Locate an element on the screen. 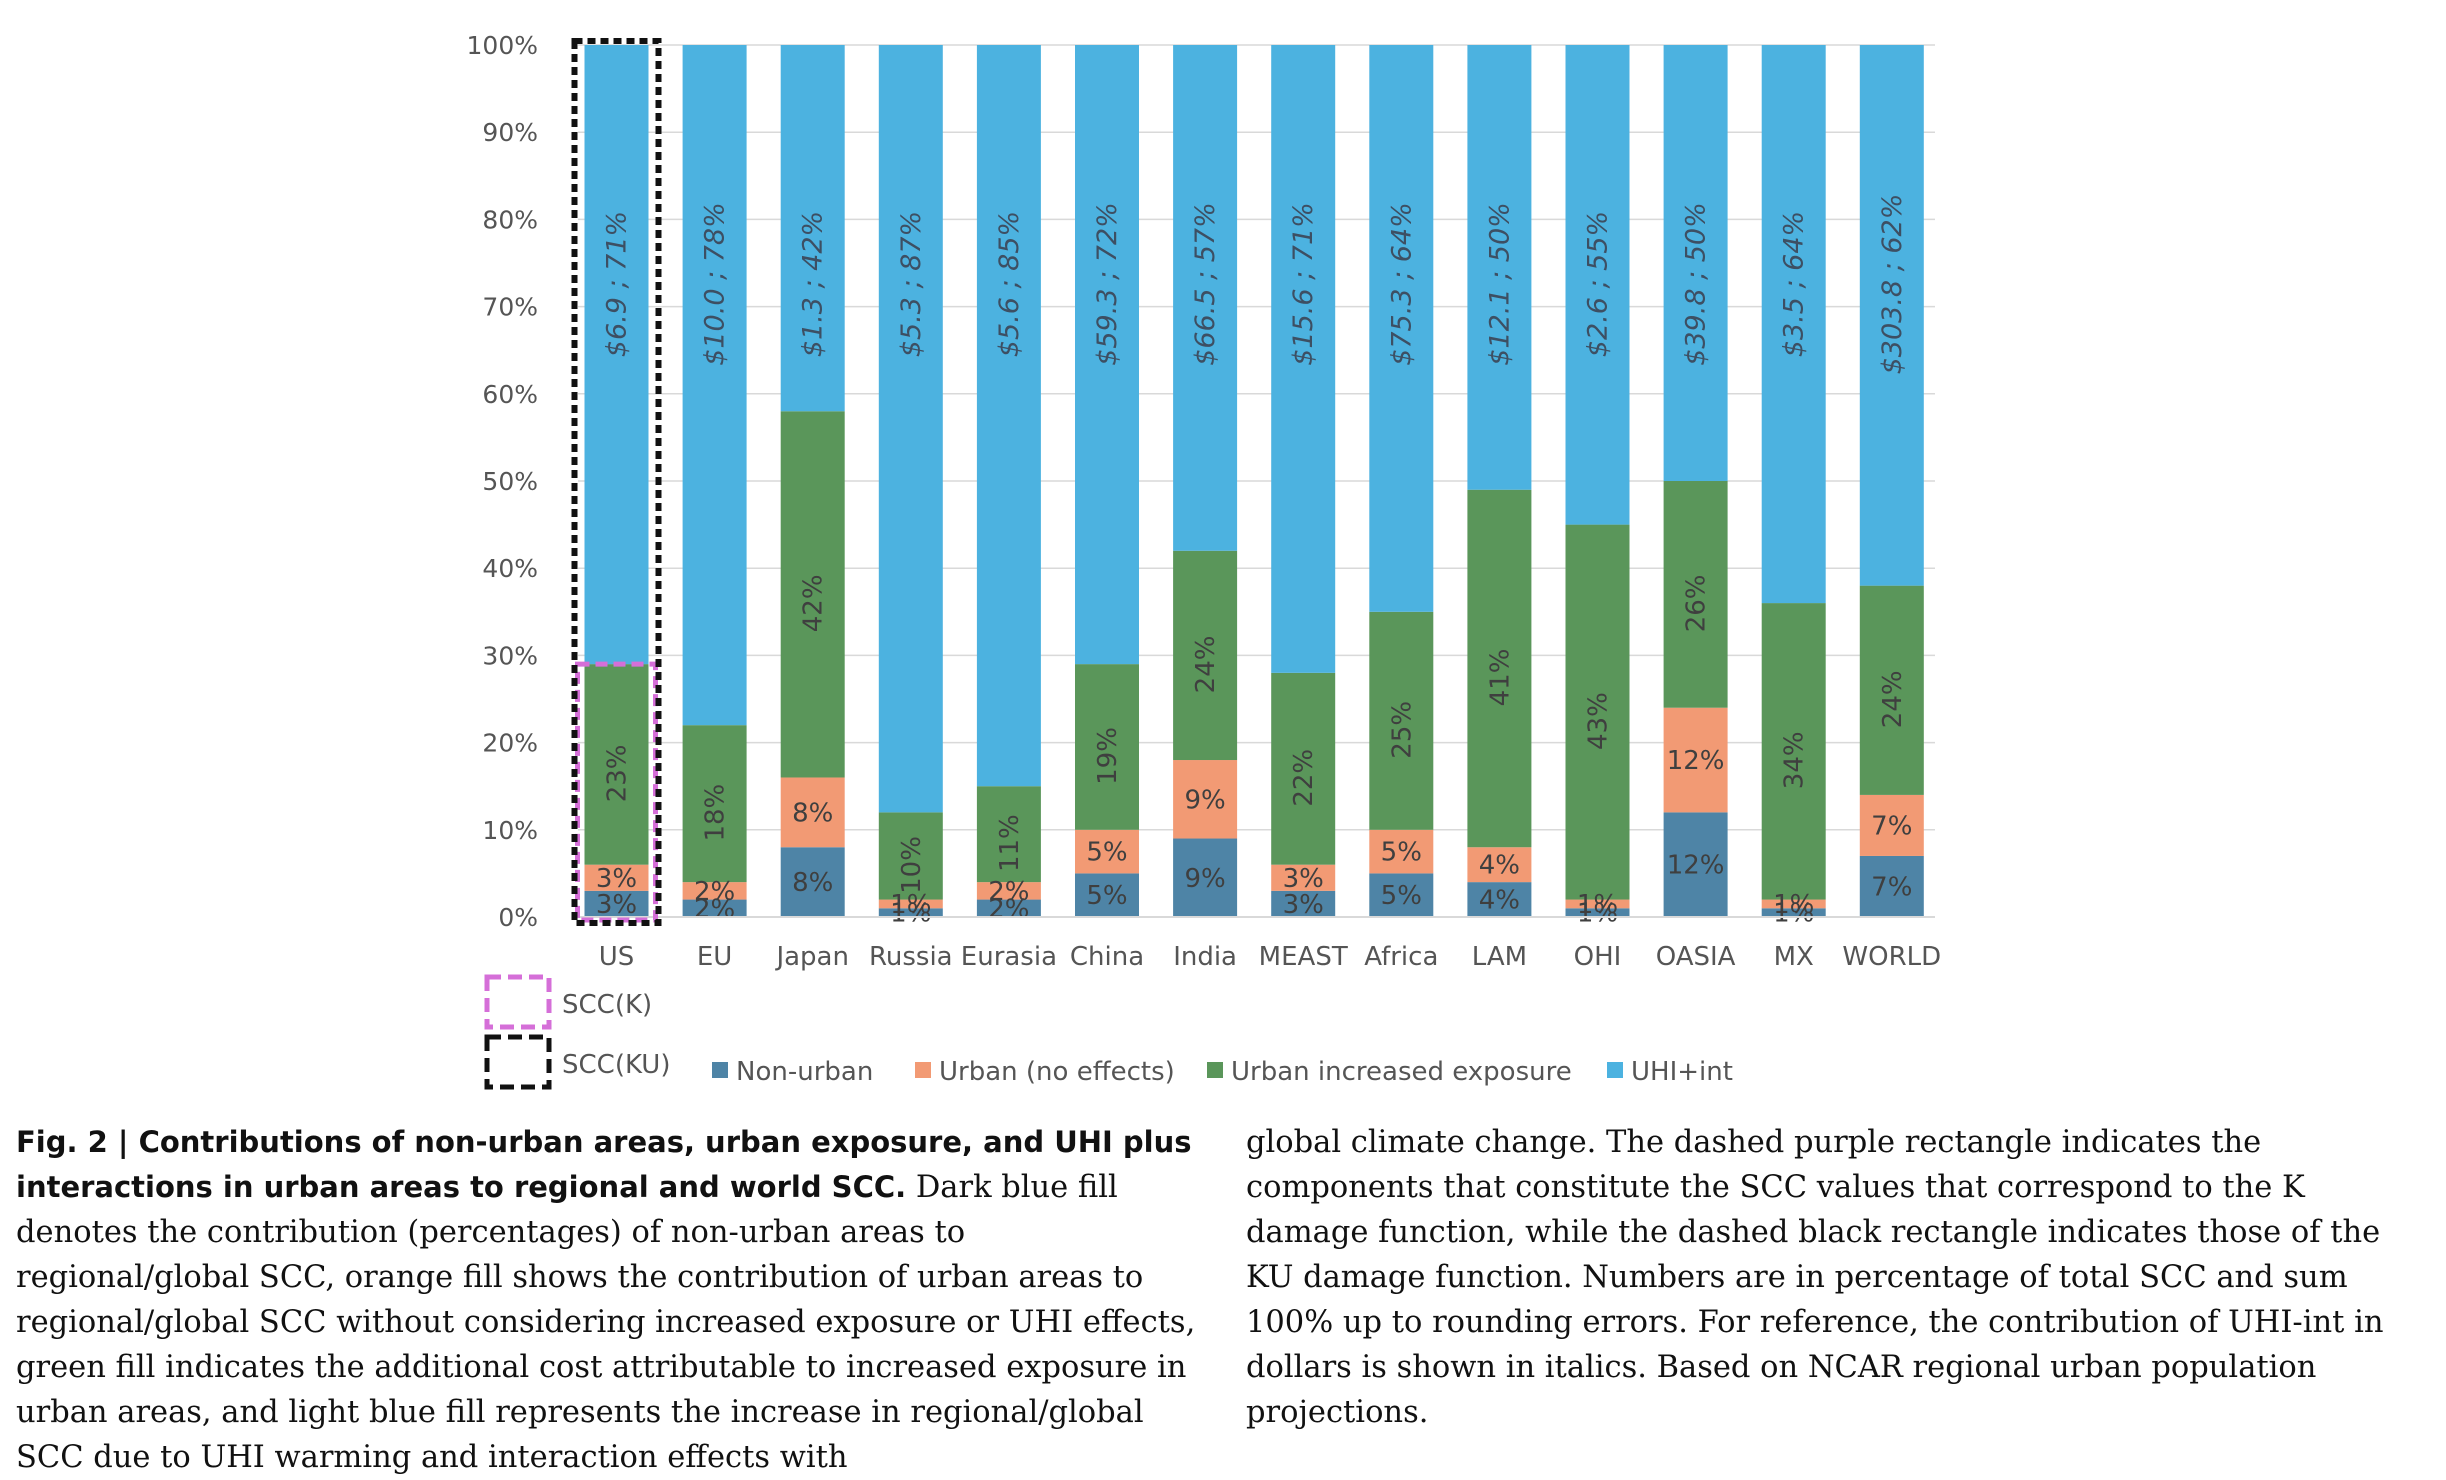 This screenshot has width=2446, height=1480. uhi-label: $5.6 ; 85% is located at coordinates (1009, 284).